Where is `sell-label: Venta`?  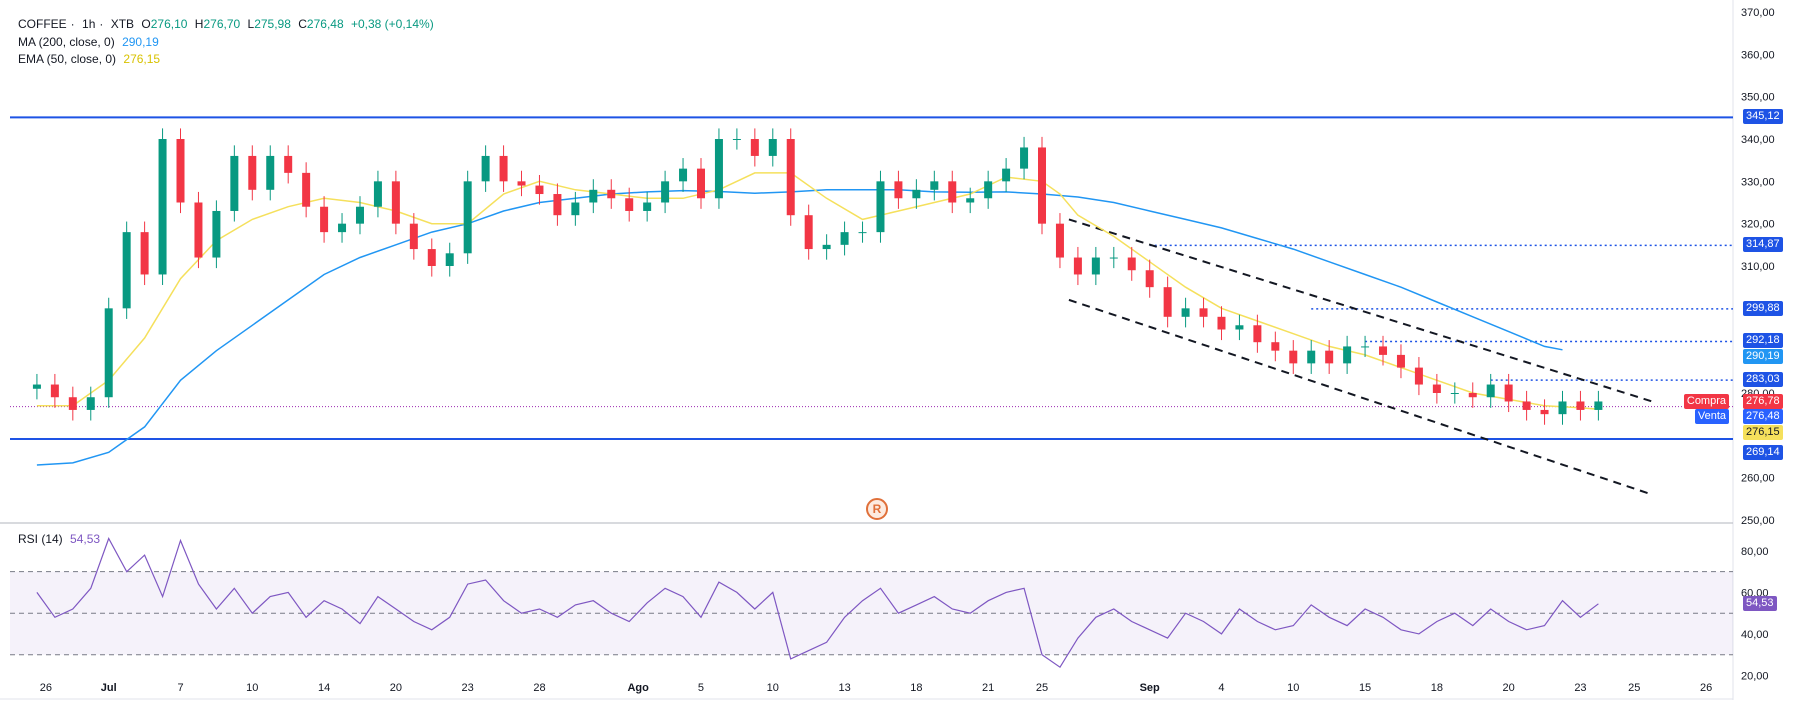 sell-label: Venta is located at coordinates (1711, 417).